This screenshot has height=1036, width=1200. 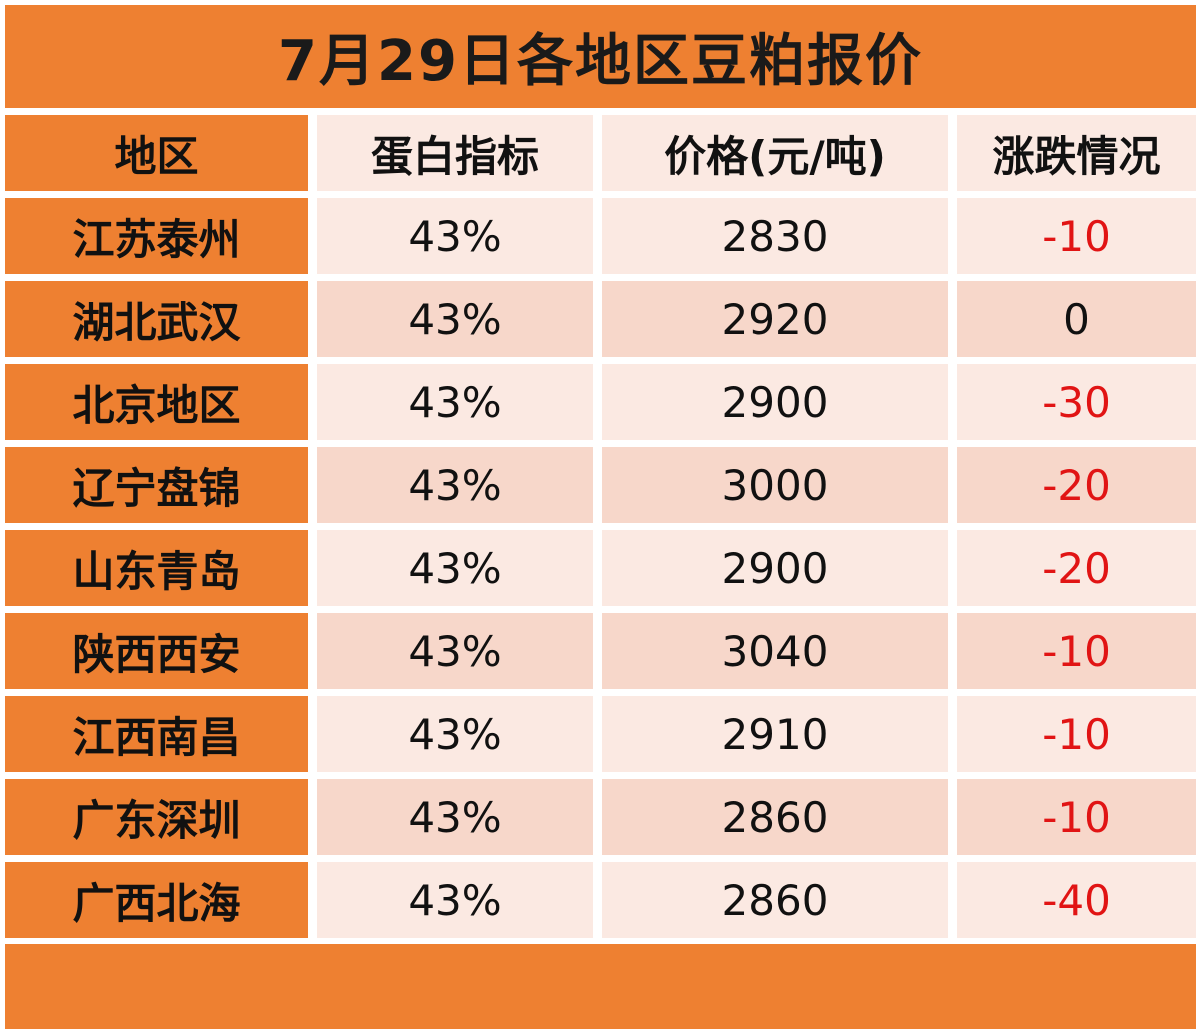 I want to click on price-cell: 3000, so click(x=775, y=485).